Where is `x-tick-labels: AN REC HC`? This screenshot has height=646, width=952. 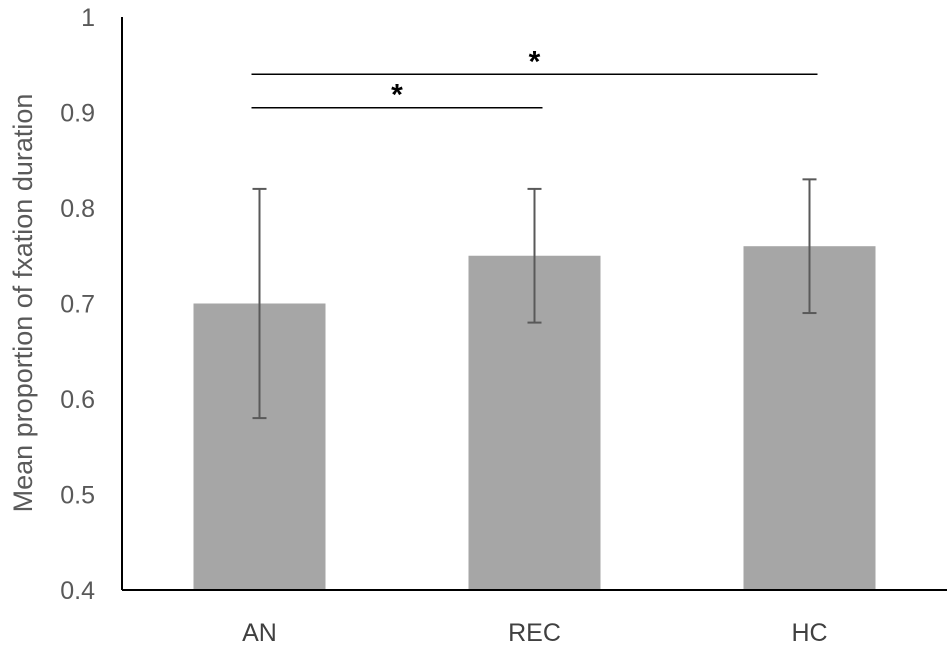 x-tick-labels: AN REC HC is located at coordinates (534, 632).